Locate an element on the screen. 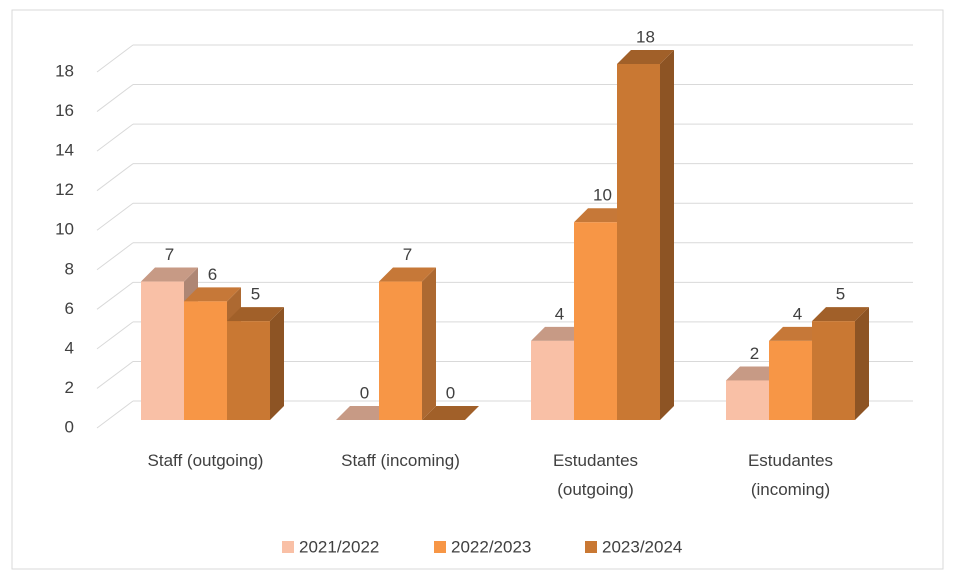  data-label: 18 is located at coordinates (645, 36).